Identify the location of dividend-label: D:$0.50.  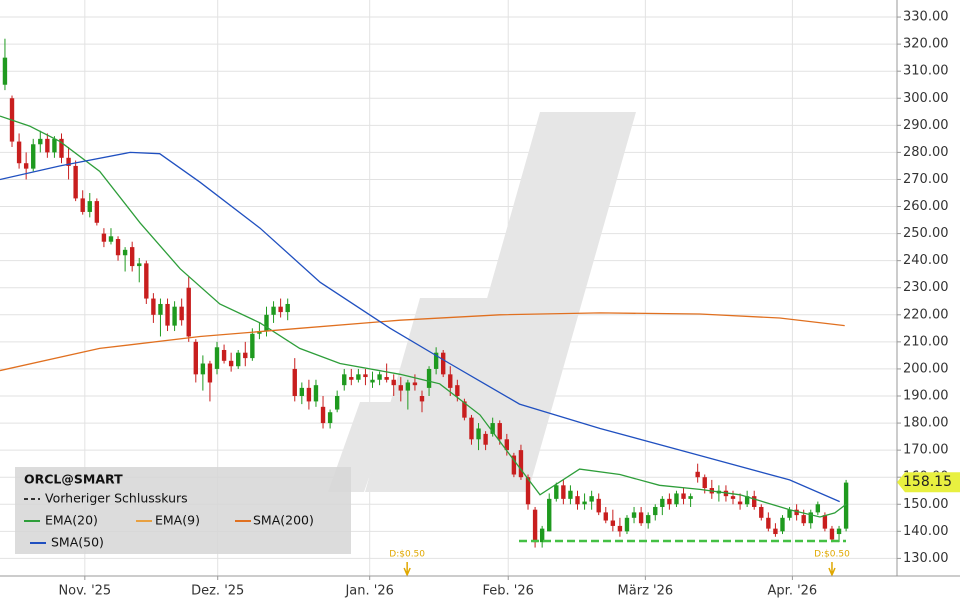
(832, 555).